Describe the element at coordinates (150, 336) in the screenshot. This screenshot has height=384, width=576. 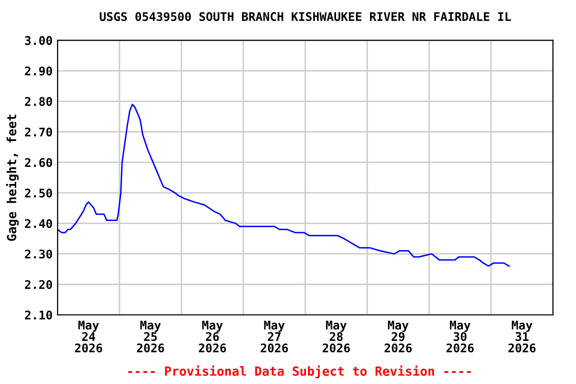
I see `x-tick-label: May 25 2026` at that location.